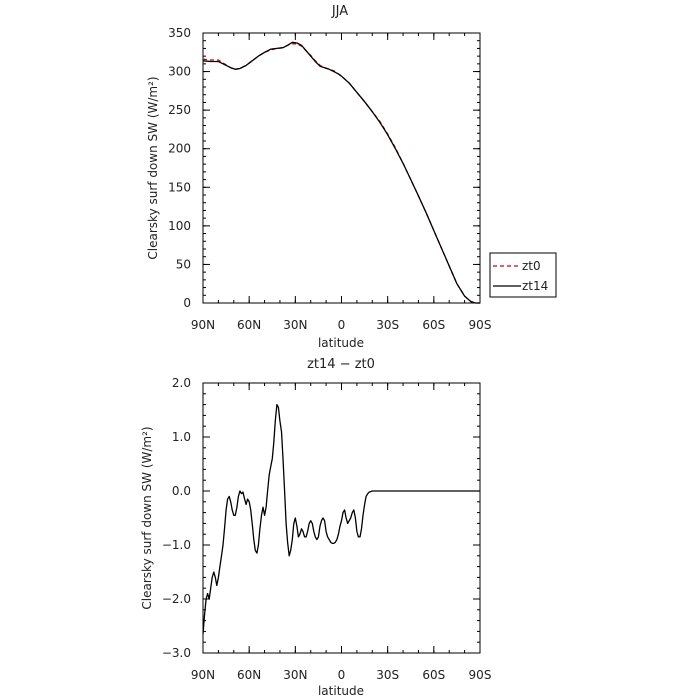  What do you see at coordinates (179, 72) in the screenshot?
I see `y-tick-label: 300` at bounding box center [179, 72].